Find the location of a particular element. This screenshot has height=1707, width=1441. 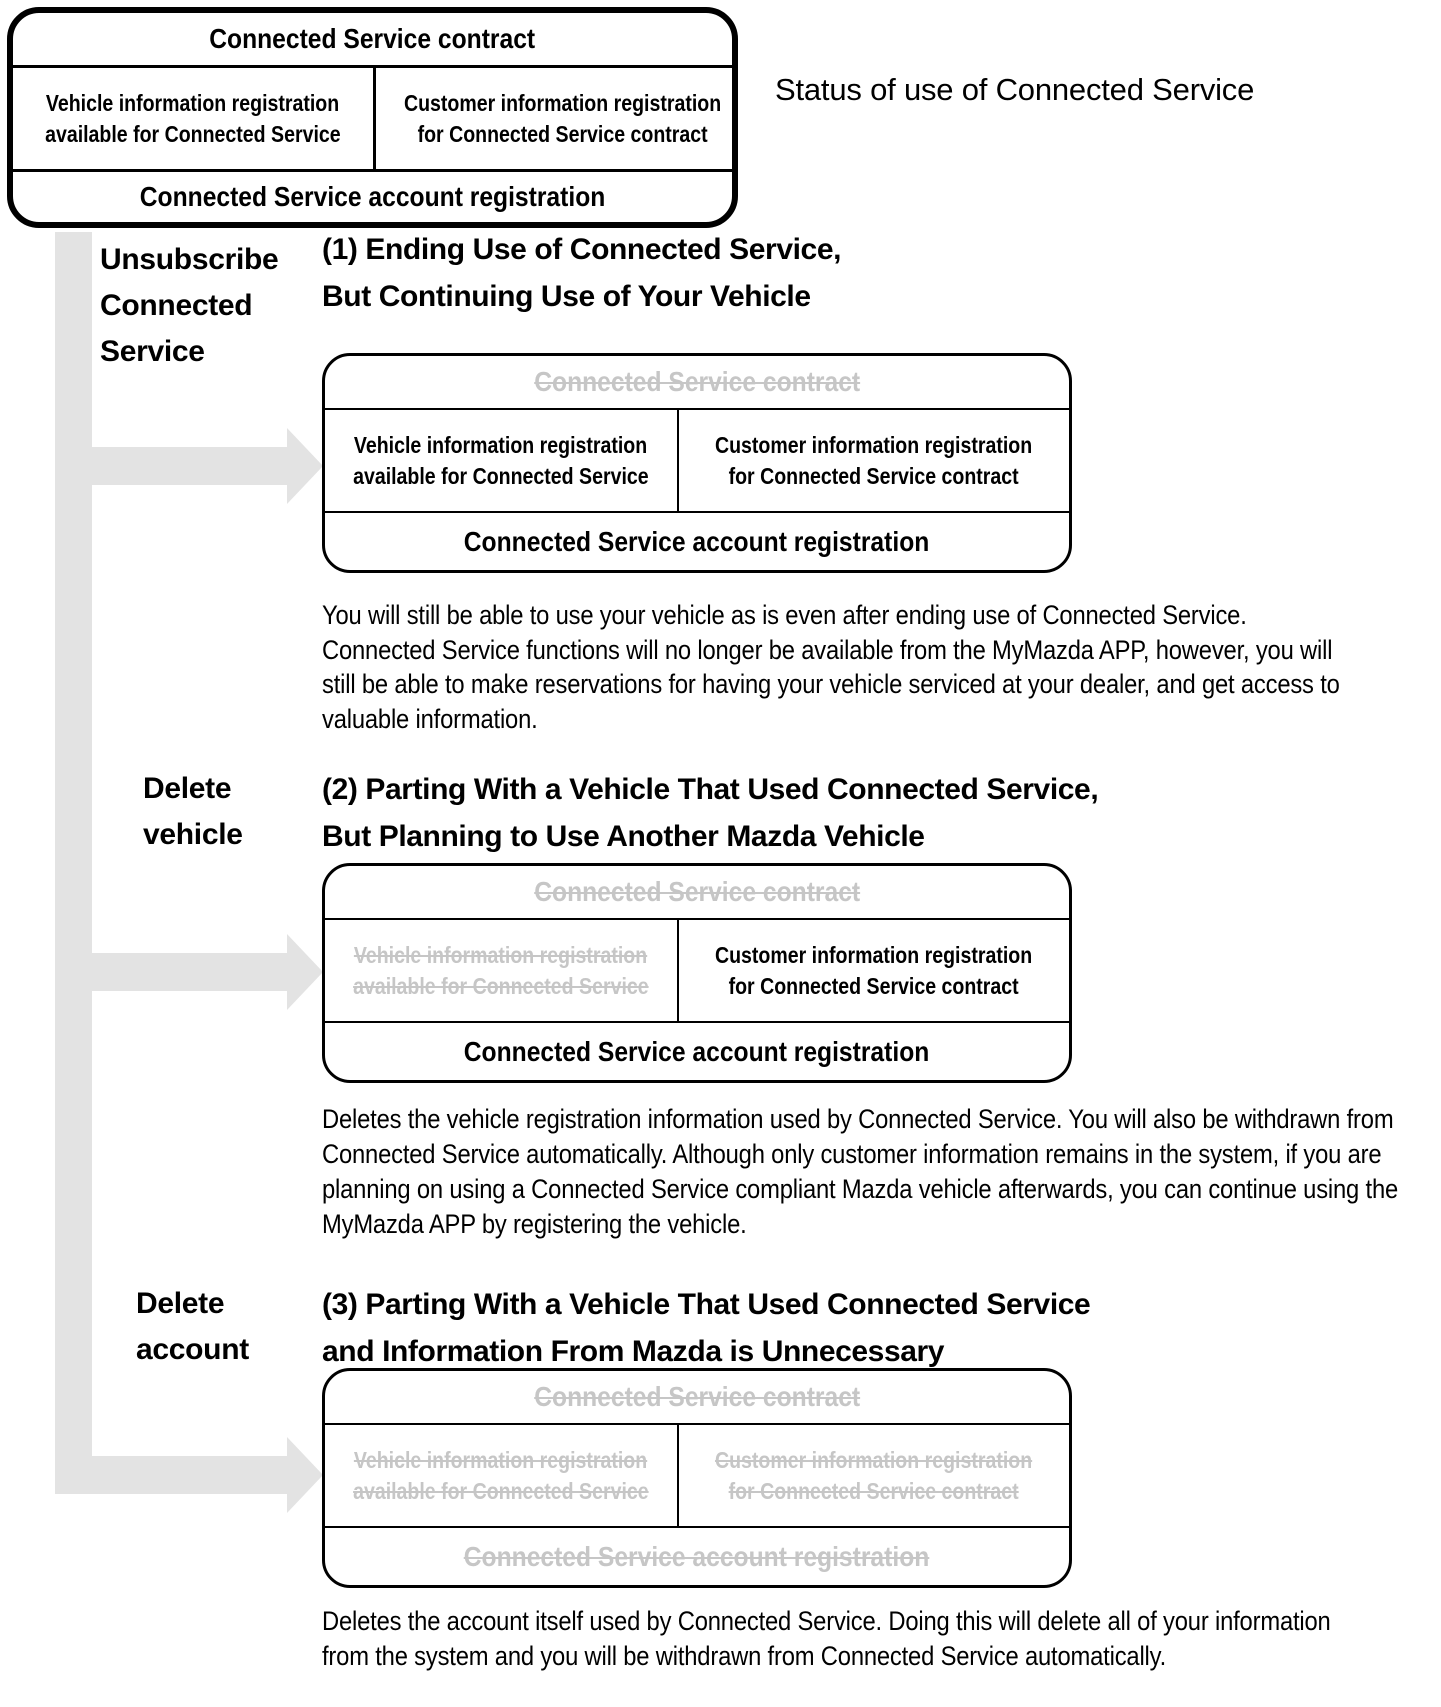

flow-arrow-2-bar is located at coordinates (189, 972).